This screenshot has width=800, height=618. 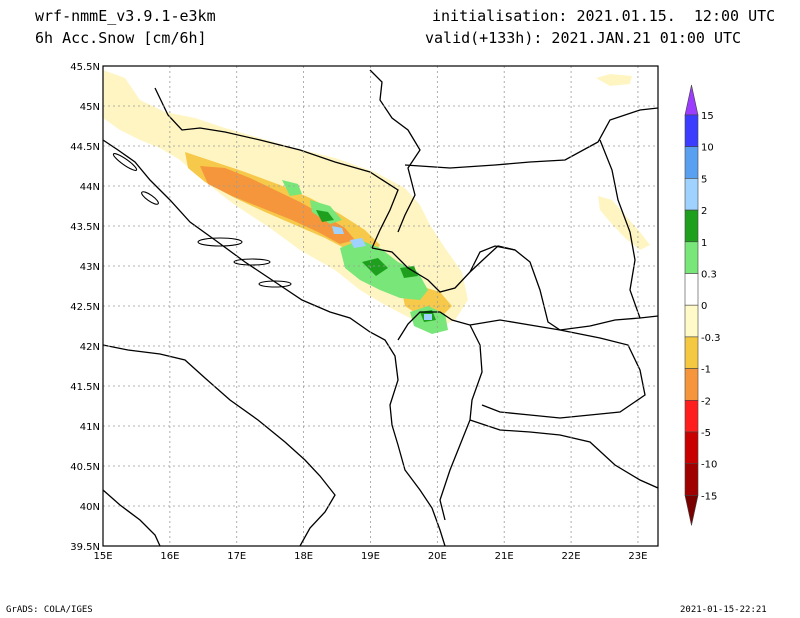 I want to click on valid-time: valid(+133h): 2021.JAN.21 01:00 UTC, so click(x=583, y=38).